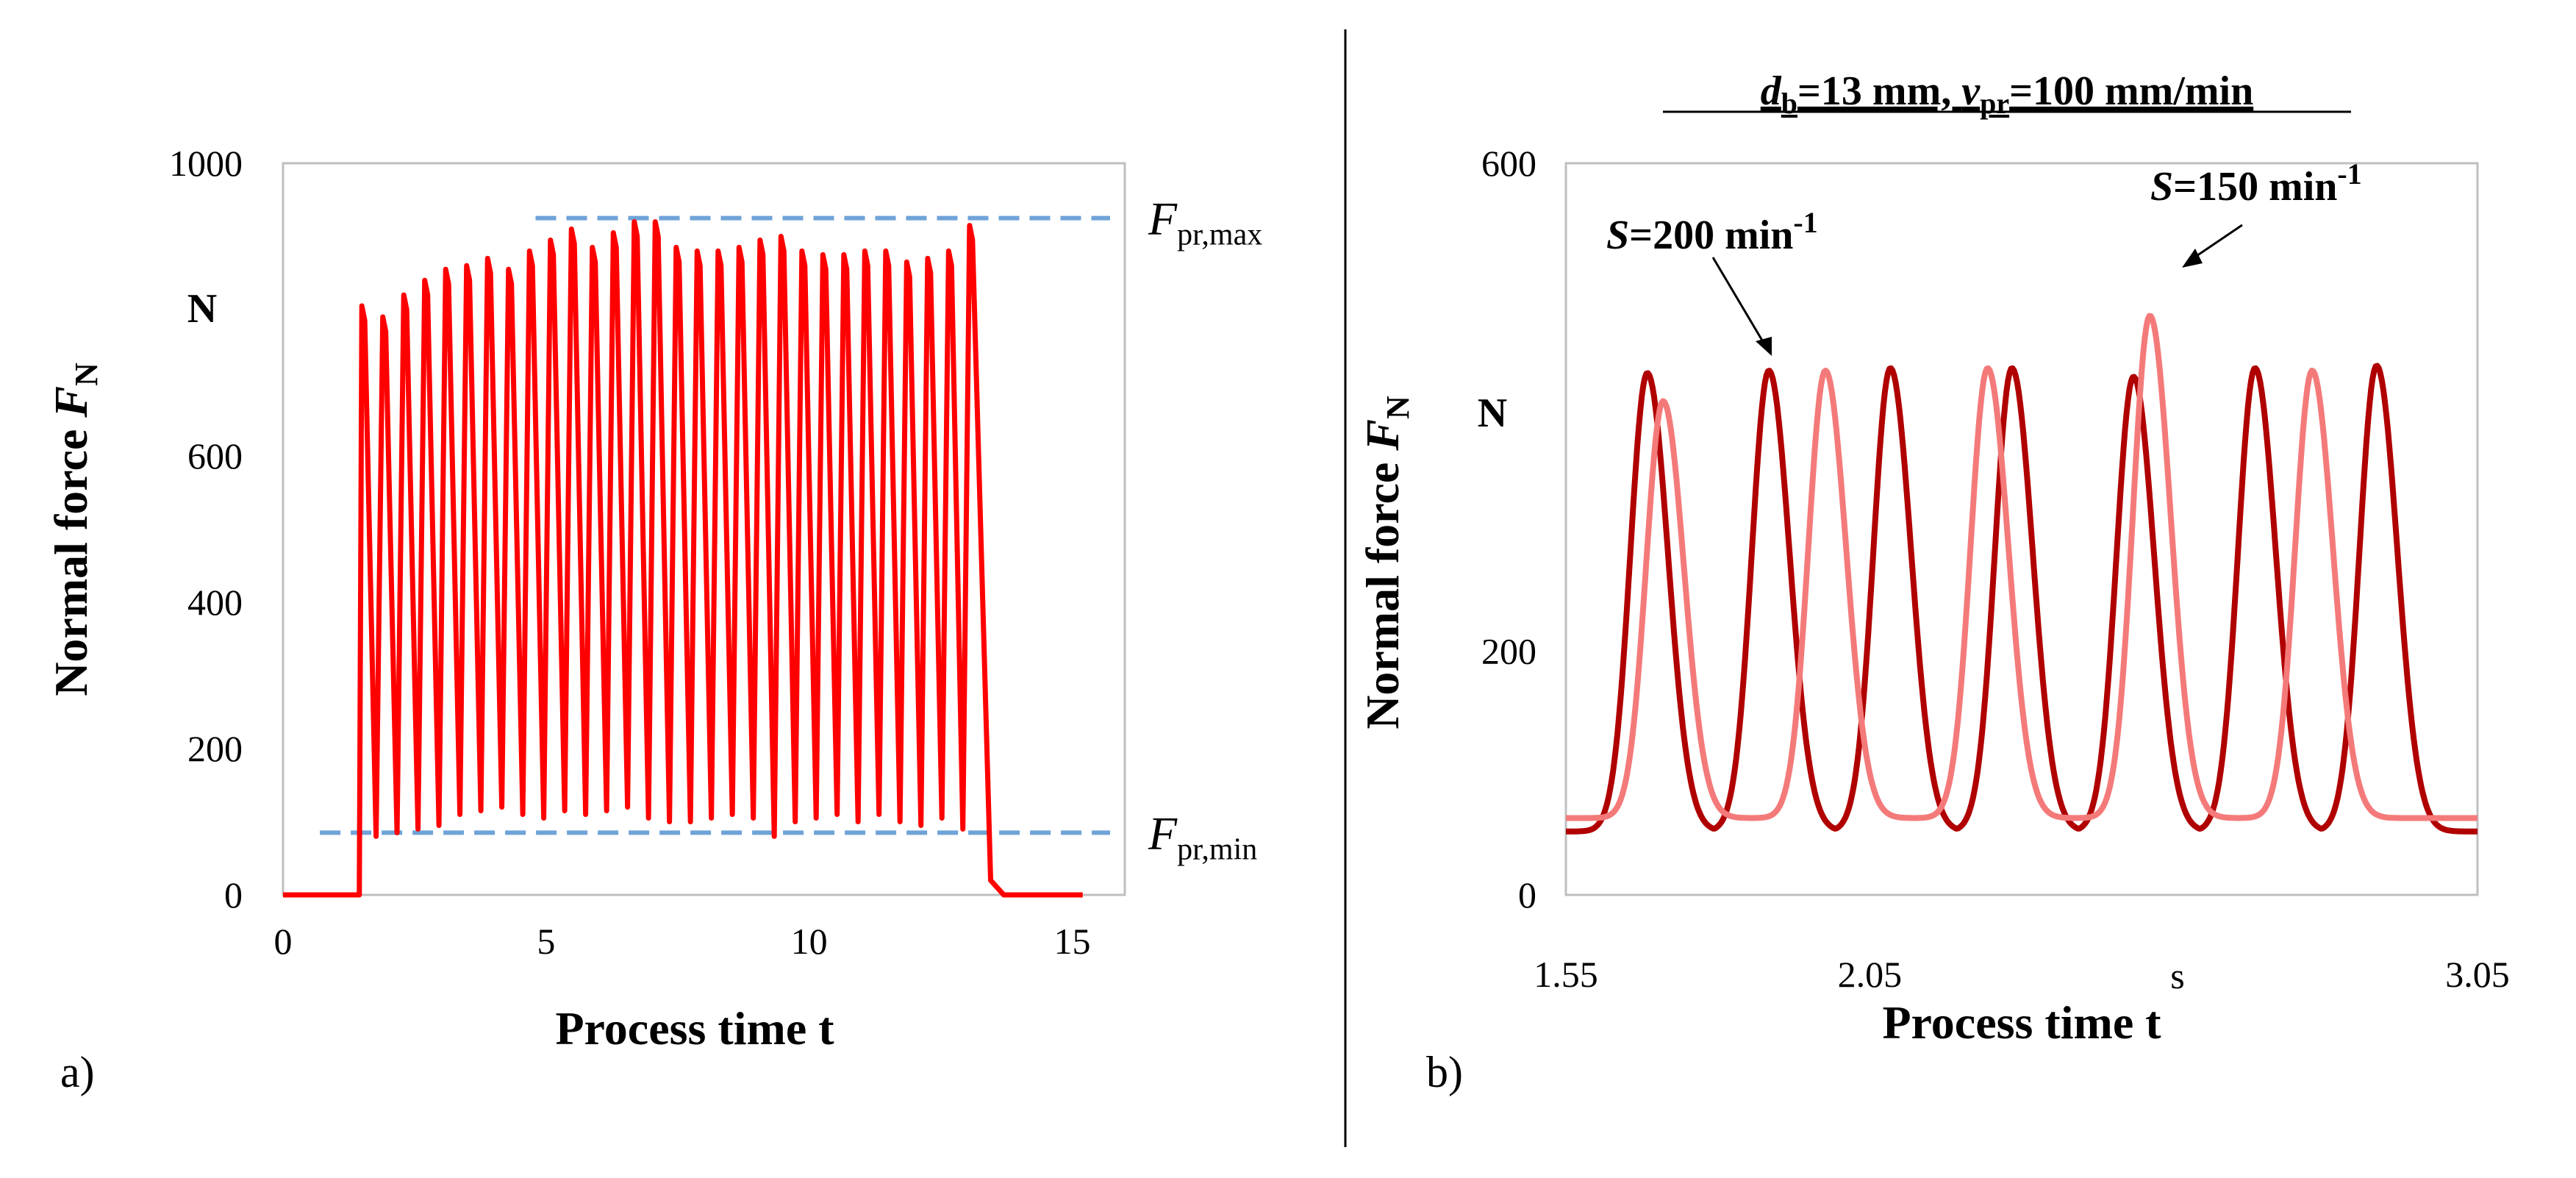 The height and width of the screenshot is (1178, 2576). What do you see at coordinates (215, 603) in the screenshot?
I see `y-tick-label-a: 400` at bounding box center [215, 603].